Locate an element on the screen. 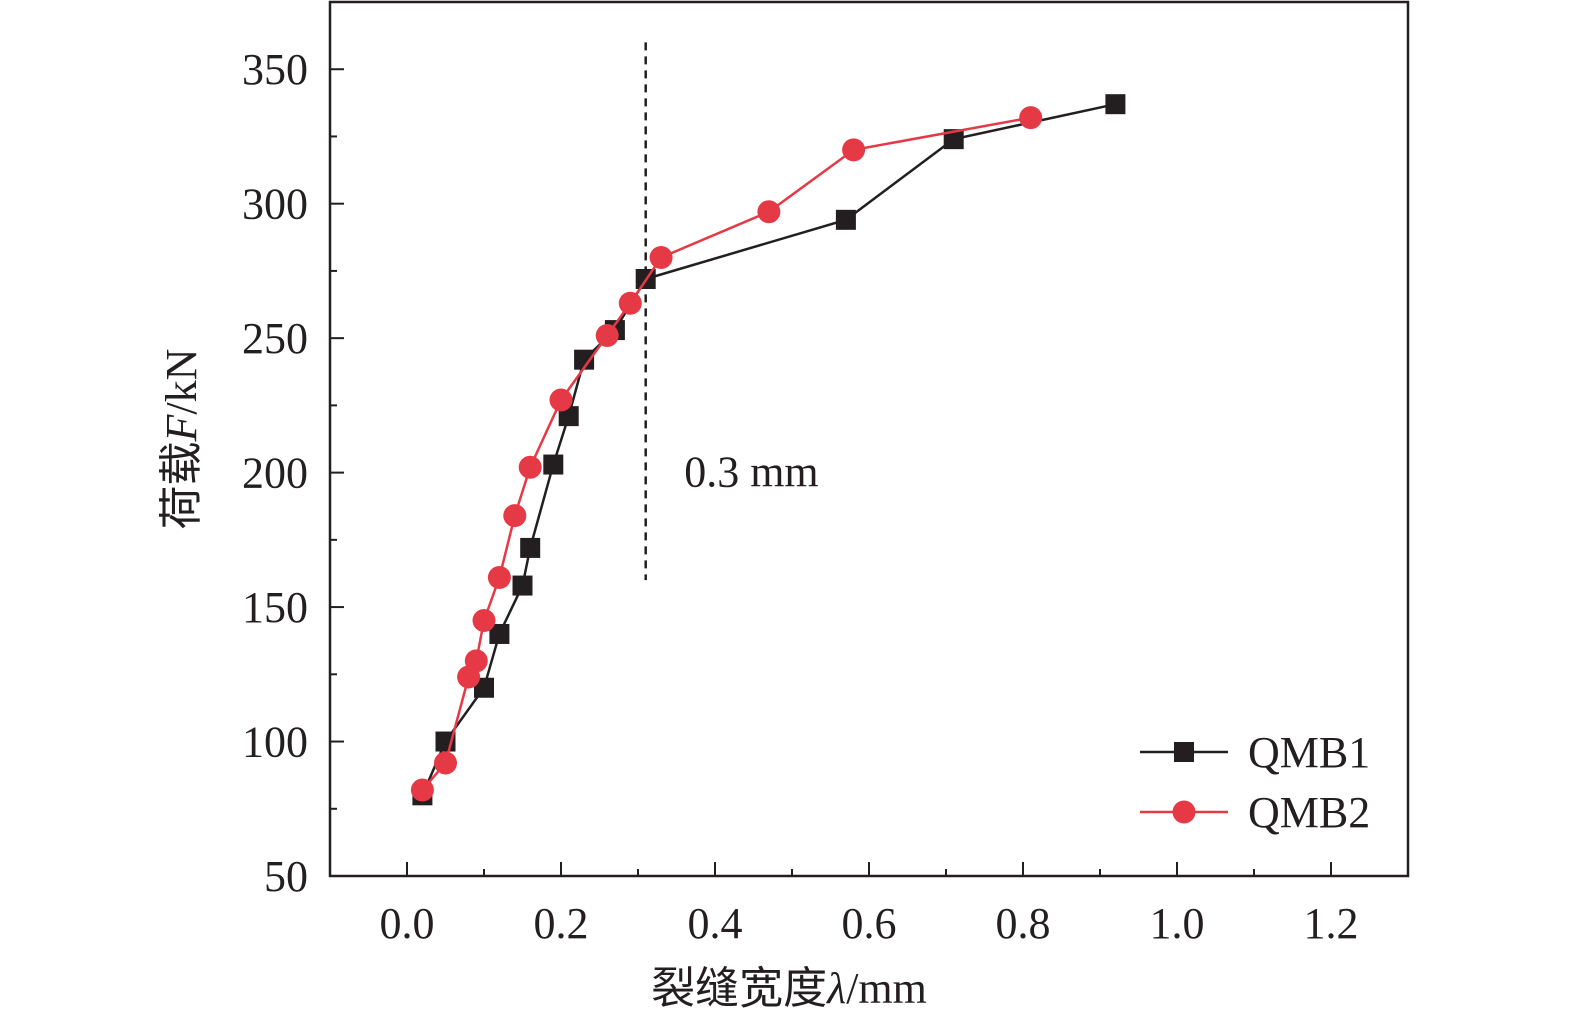  x-axis-title-prefix: 裂缝宽度 is located at coordinates (739, 988).